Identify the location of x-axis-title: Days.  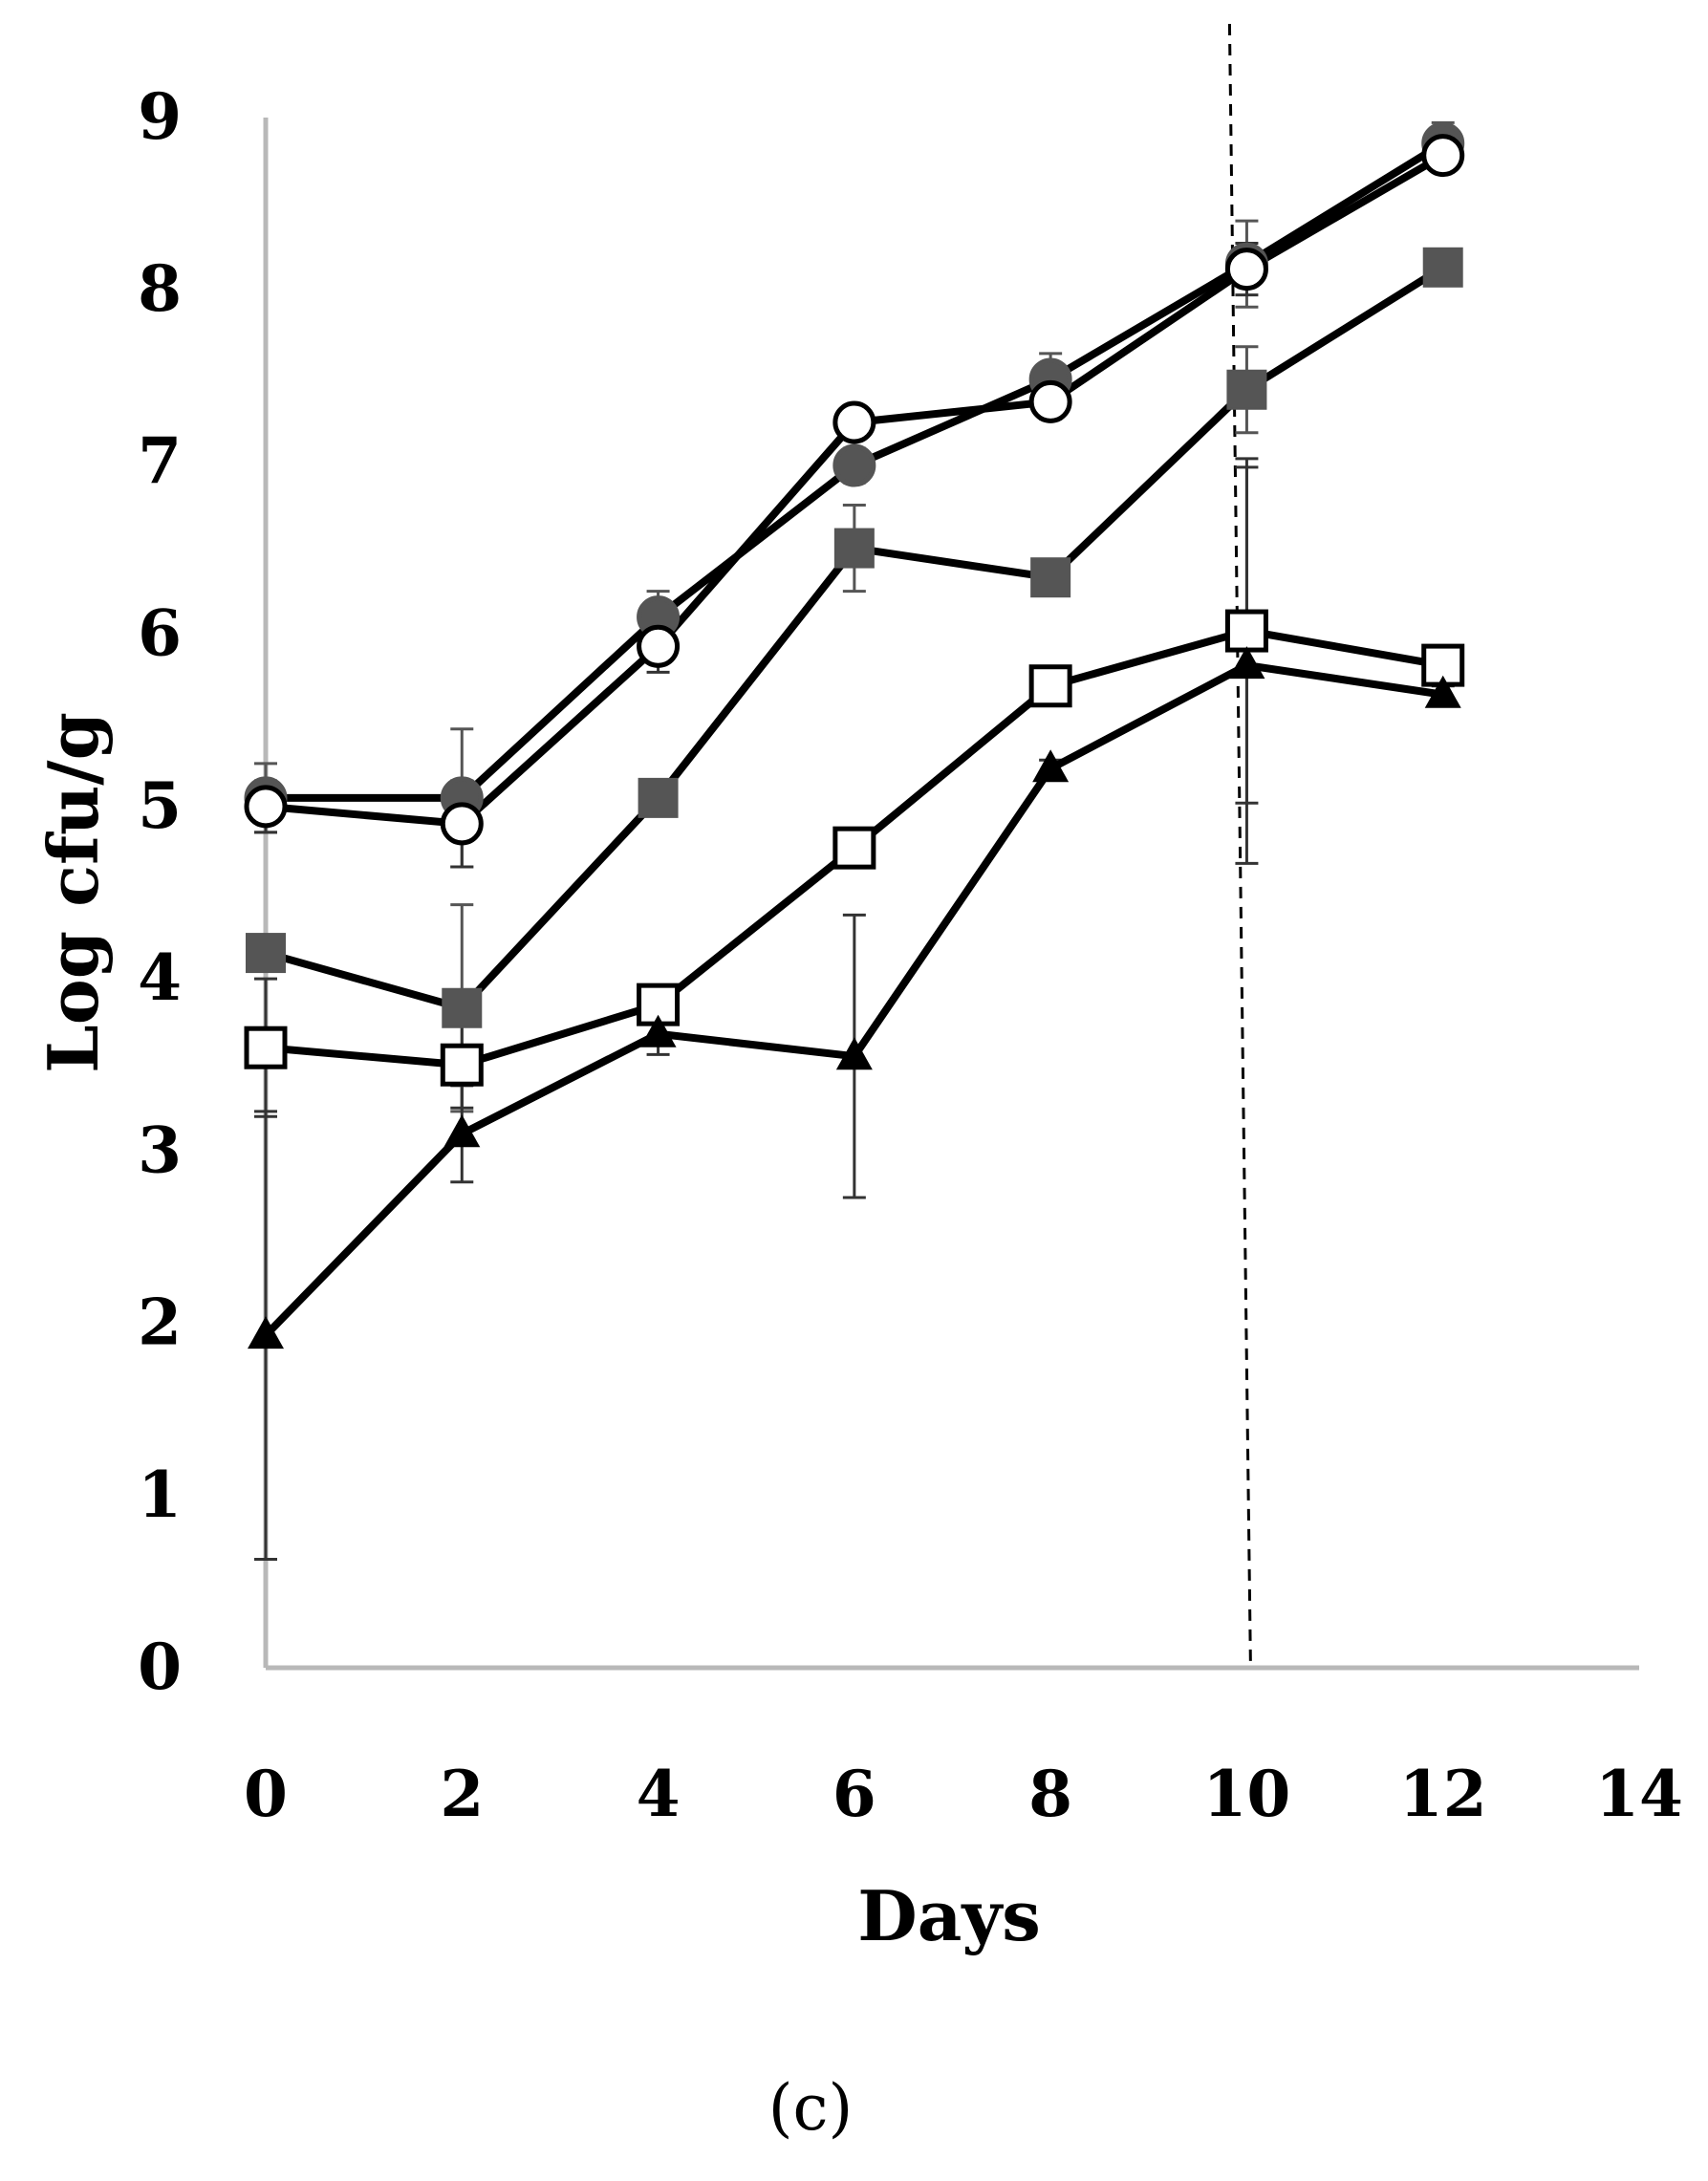
(948, 1916).